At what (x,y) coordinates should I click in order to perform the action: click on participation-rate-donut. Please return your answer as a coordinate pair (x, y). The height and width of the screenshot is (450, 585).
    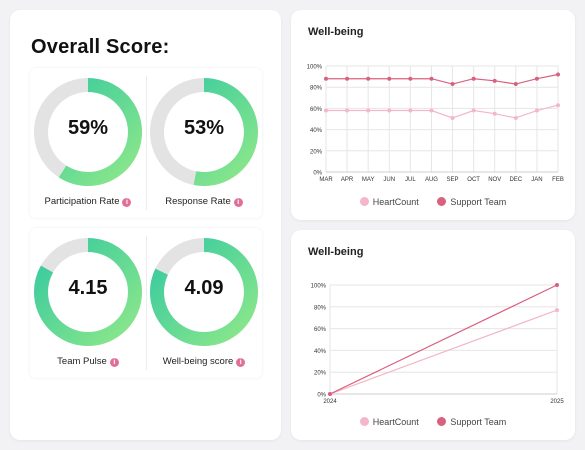
    Looking at the image, I should click on (88, 132).